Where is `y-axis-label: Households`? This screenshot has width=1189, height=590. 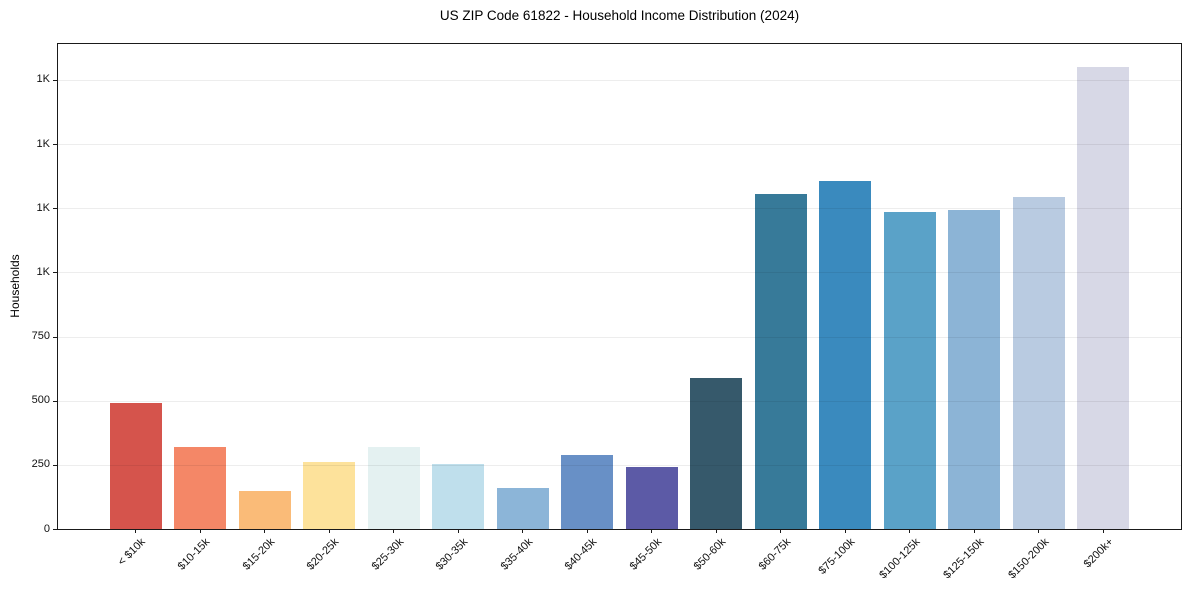
y-axis-label: Households is located at coordinates (15, 286).